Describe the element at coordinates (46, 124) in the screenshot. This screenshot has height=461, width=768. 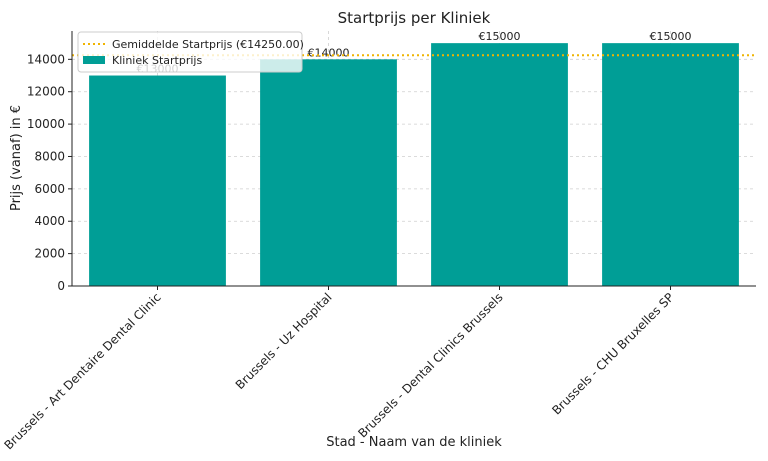
I see `y-tick-label: 10000` at that location.